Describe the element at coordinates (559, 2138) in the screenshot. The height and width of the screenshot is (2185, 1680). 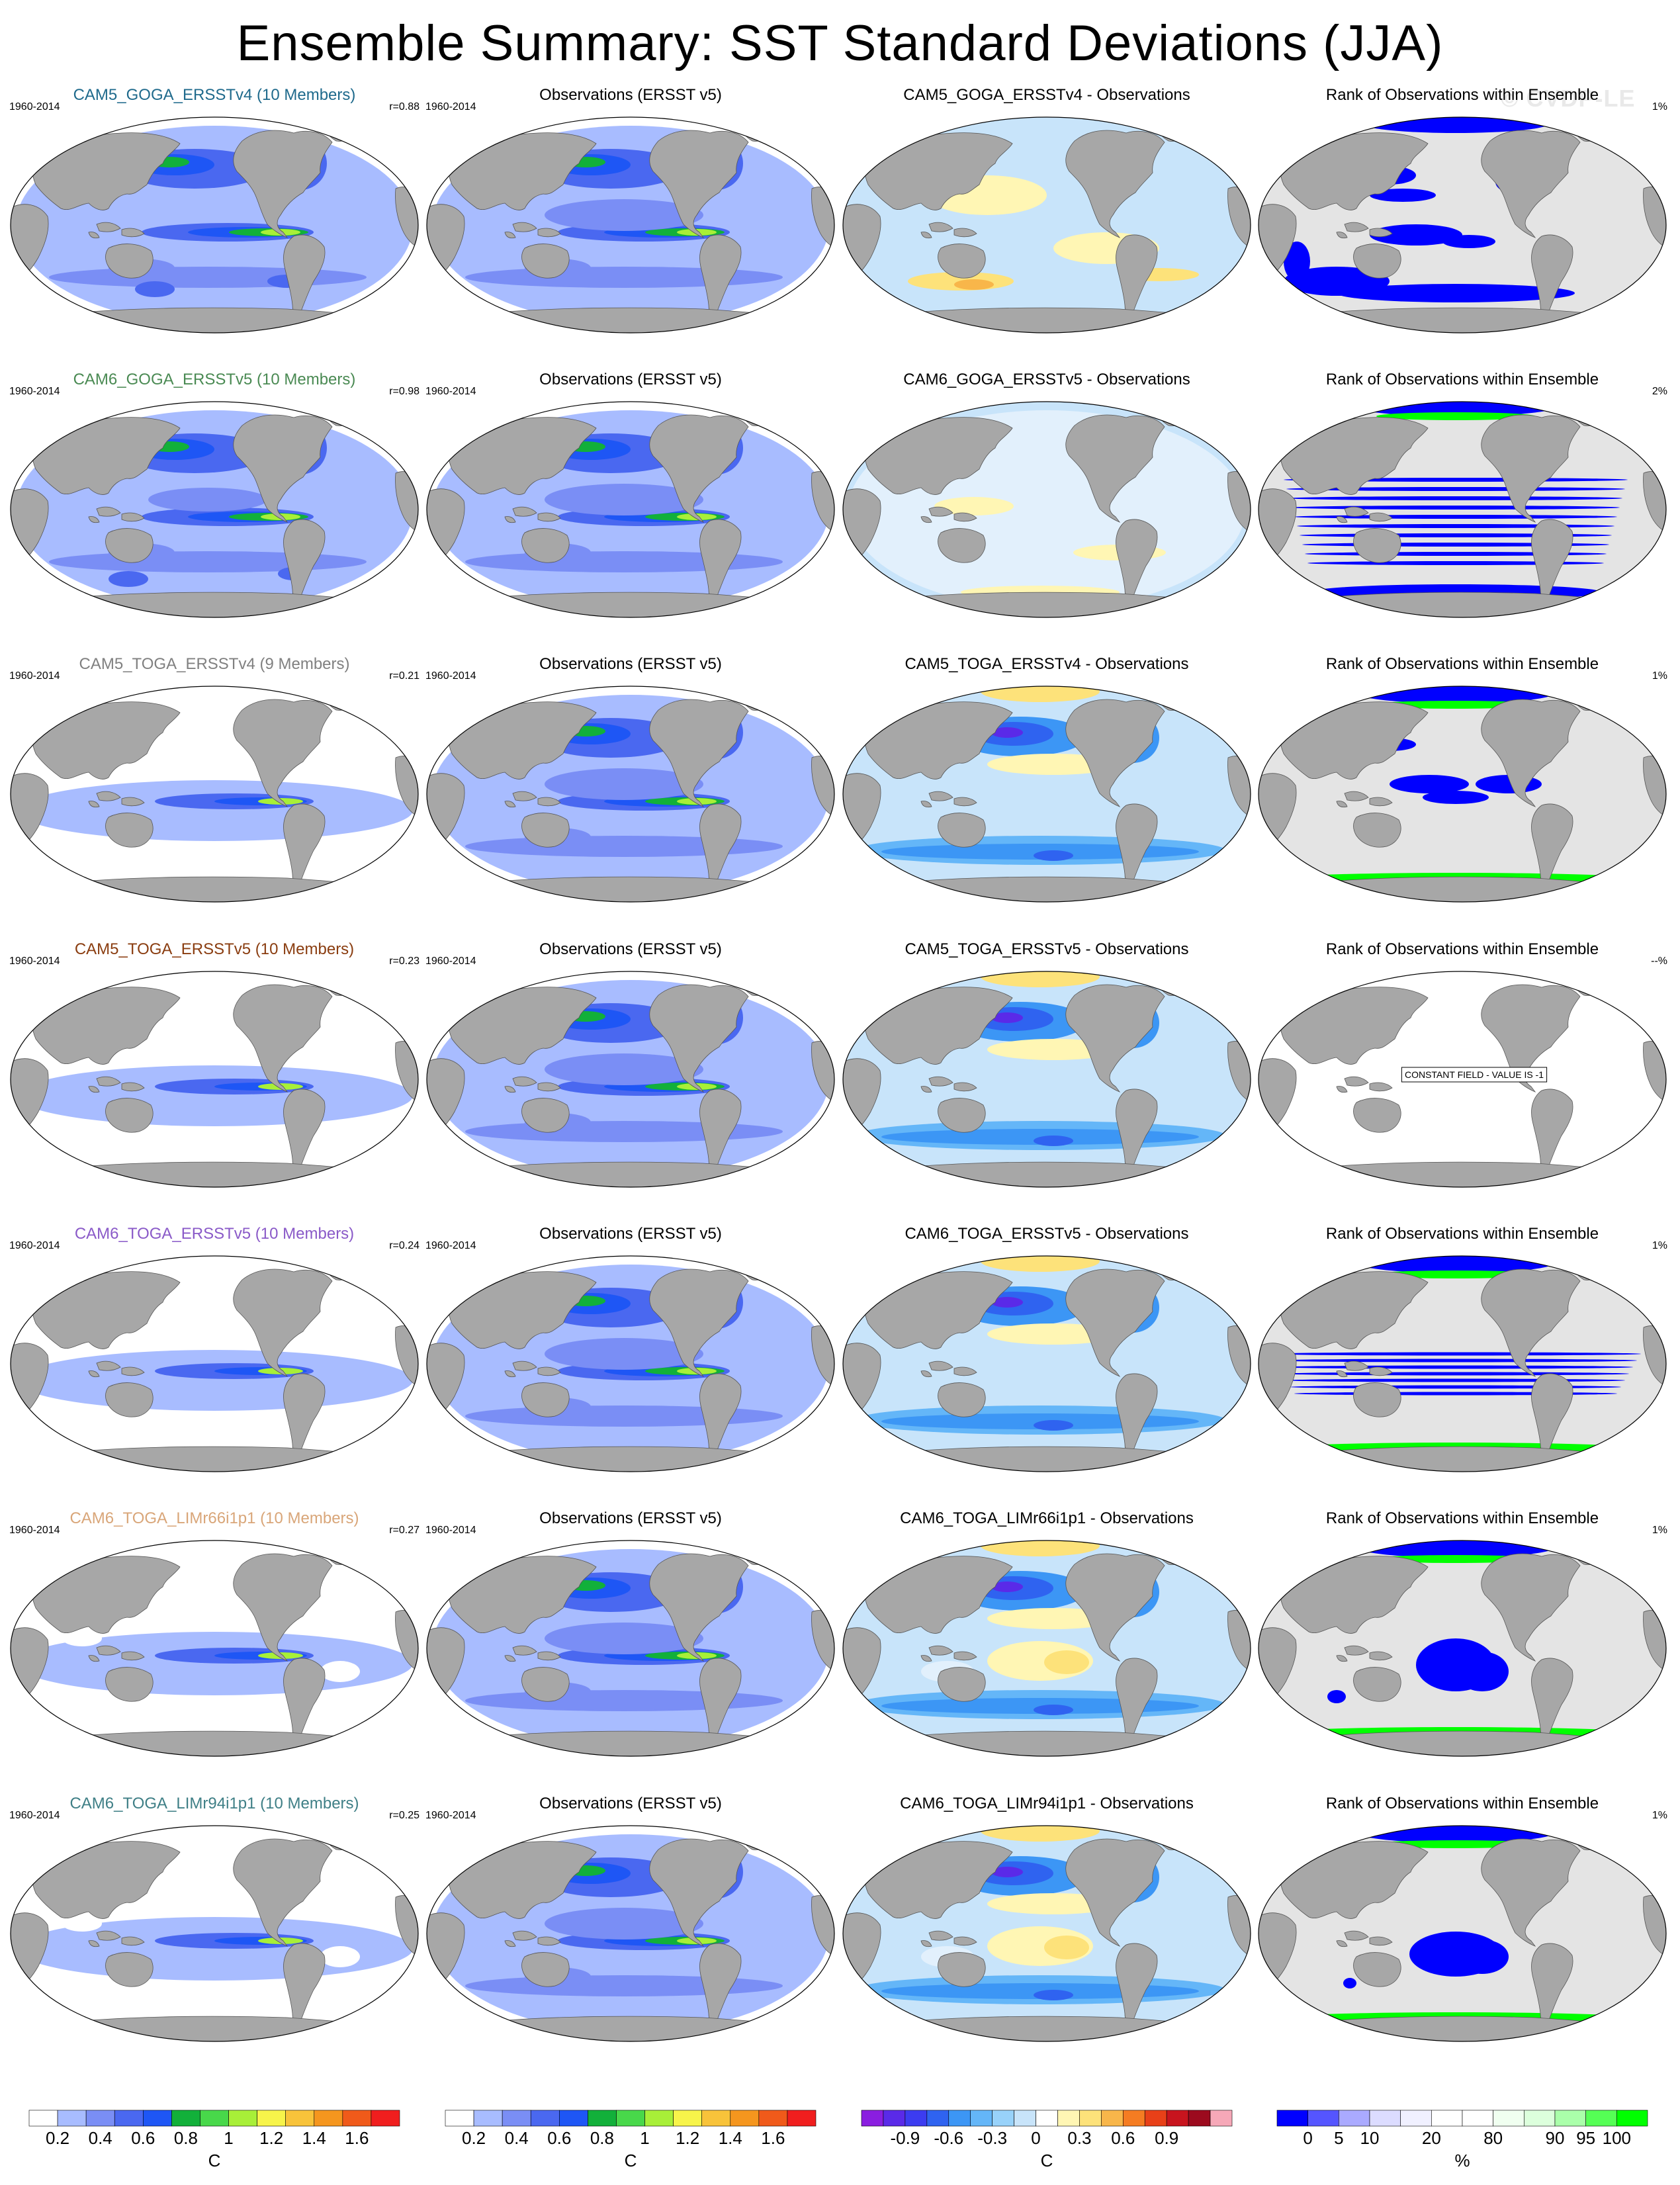
I see `colorbar-tick: 0.6` at that location.